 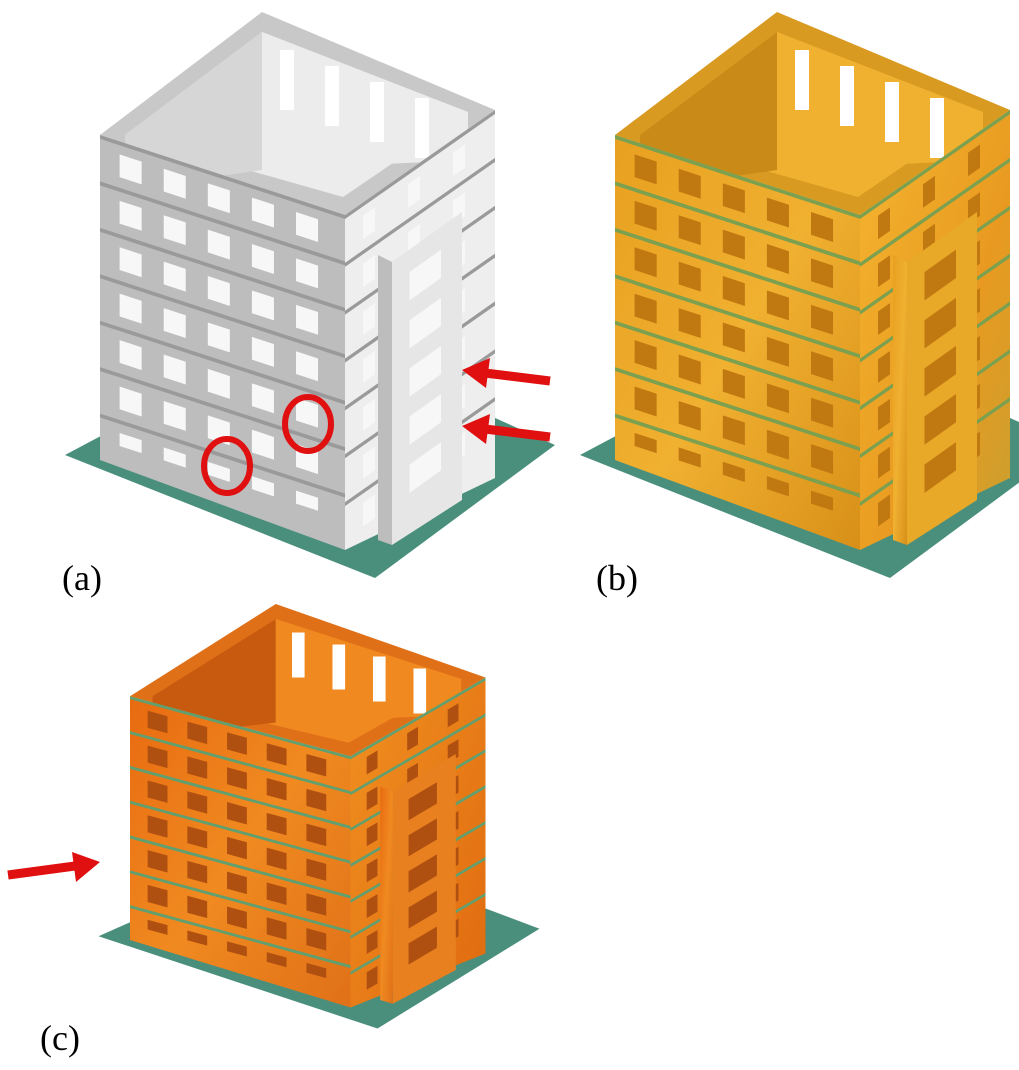 I want to click on highlight-circle, so click(x=308, y=424).